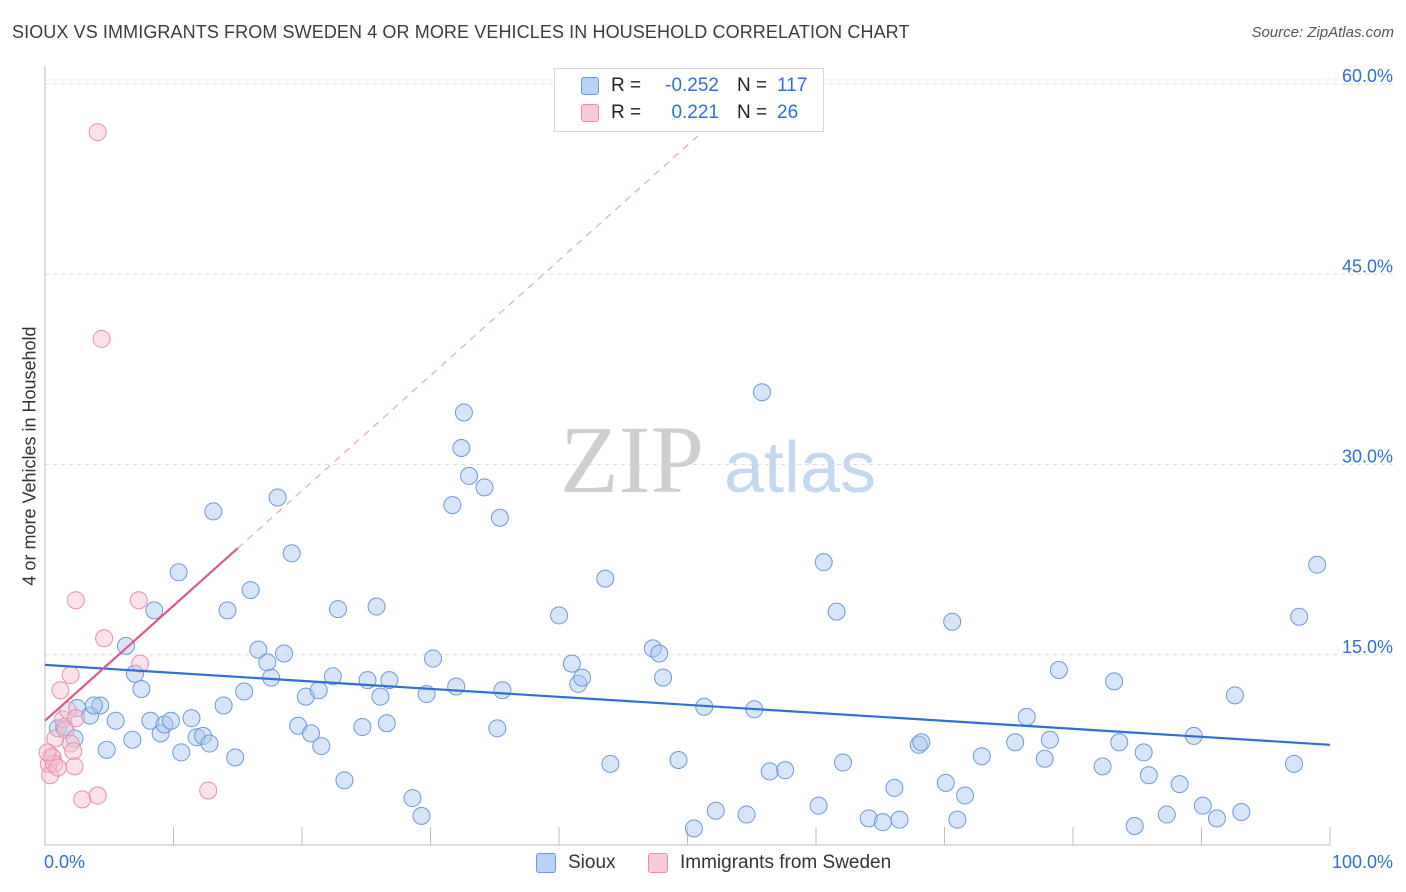  What do you see at coordinates (1367, 76) in the screenshot?
I see `y-tick-label: 60.0%` at bounding box center [1367, 76].